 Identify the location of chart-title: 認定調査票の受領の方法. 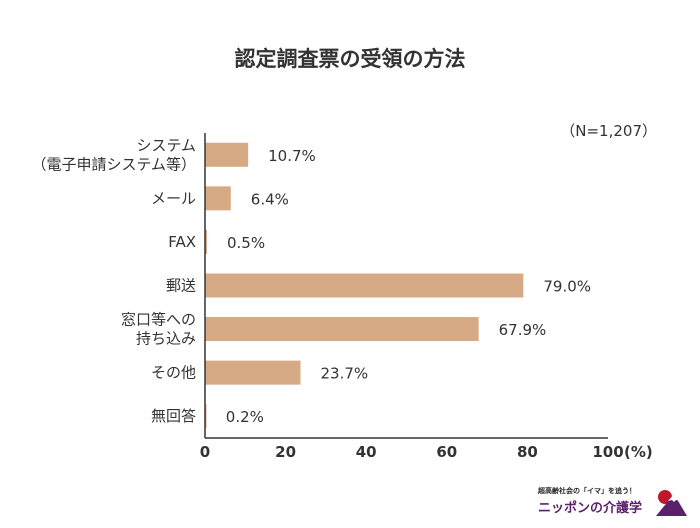
(350, 59).